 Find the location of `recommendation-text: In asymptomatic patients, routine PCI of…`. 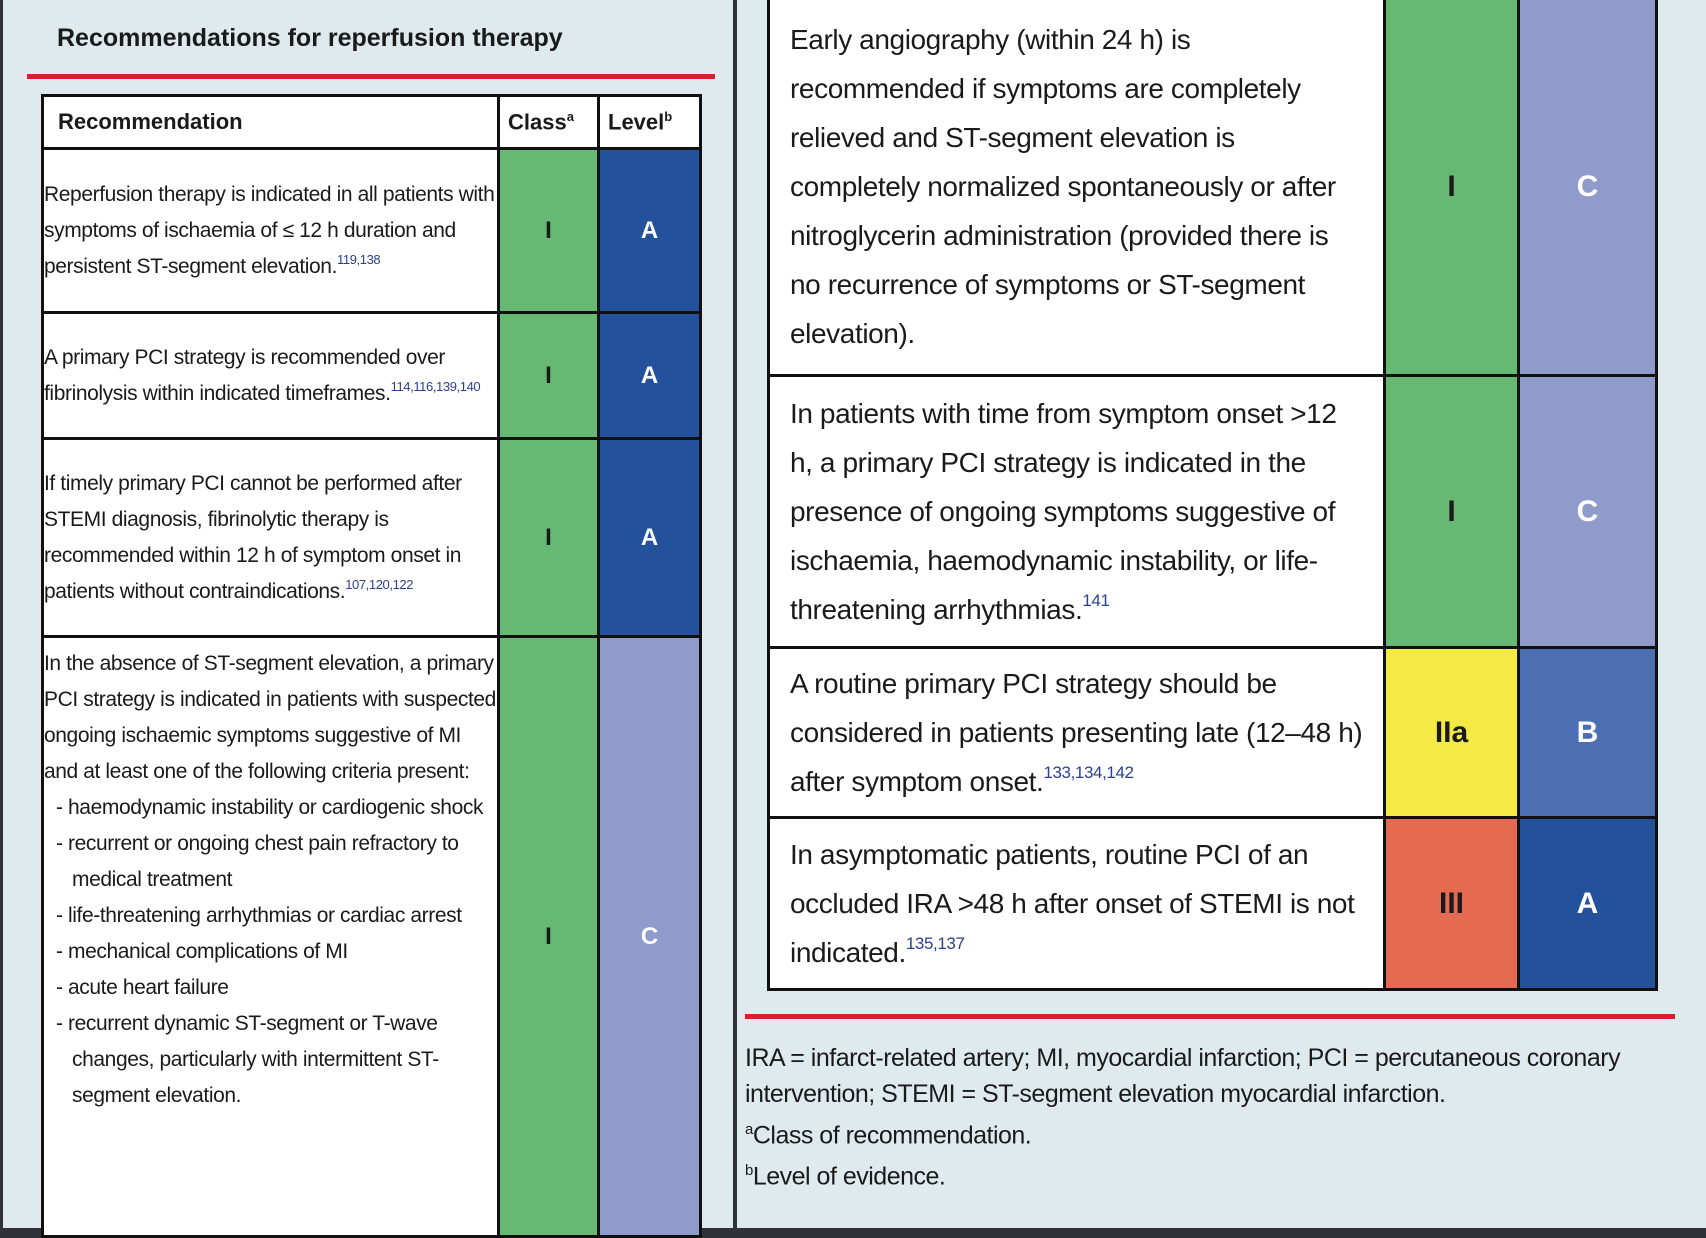

recommendation-text: In asymptomatic patients, routine PCI of… is located at coordinates (1076, 903).